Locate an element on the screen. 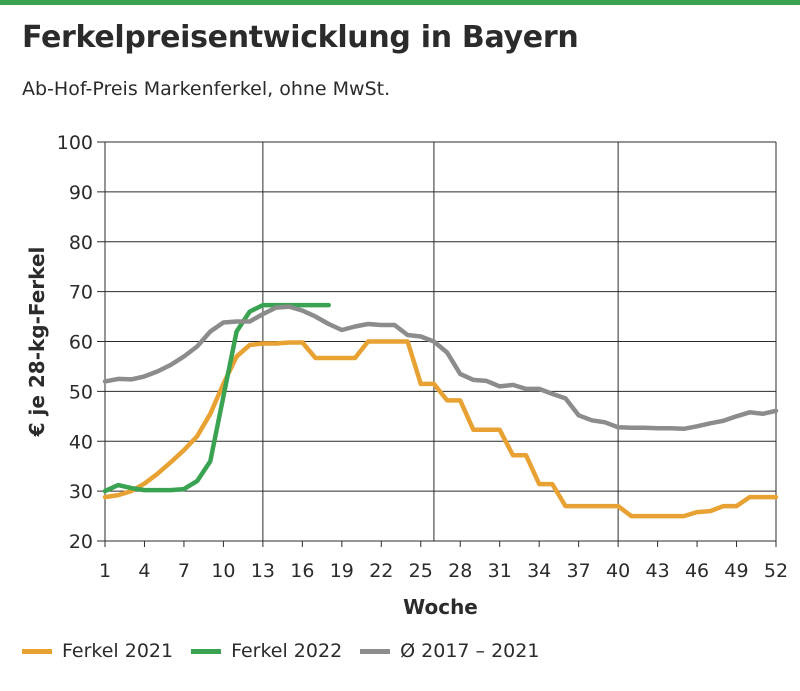 Image resolution: width=800 pixels, height=691 pixels. x-tick-label-34: 34 is located at coordinates (539, 571).